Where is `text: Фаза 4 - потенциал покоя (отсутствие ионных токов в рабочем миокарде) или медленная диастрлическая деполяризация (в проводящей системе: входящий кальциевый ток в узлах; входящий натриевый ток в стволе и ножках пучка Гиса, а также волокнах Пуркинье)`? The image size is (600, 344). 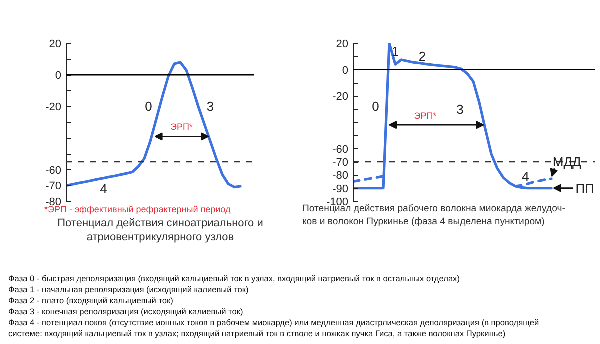
text: Фаза 4 - потенциал покоя (отсутствие ионных токов в рабочем миокарде) или медленная диастрлическая деполяризация (в проводящей системе: входящий кальциевый ток в узлах; входящий натриевый ток в стволе и ножках пучка Гиса, а также волокнах Пуркинье) is located at coordinates (274, 328).